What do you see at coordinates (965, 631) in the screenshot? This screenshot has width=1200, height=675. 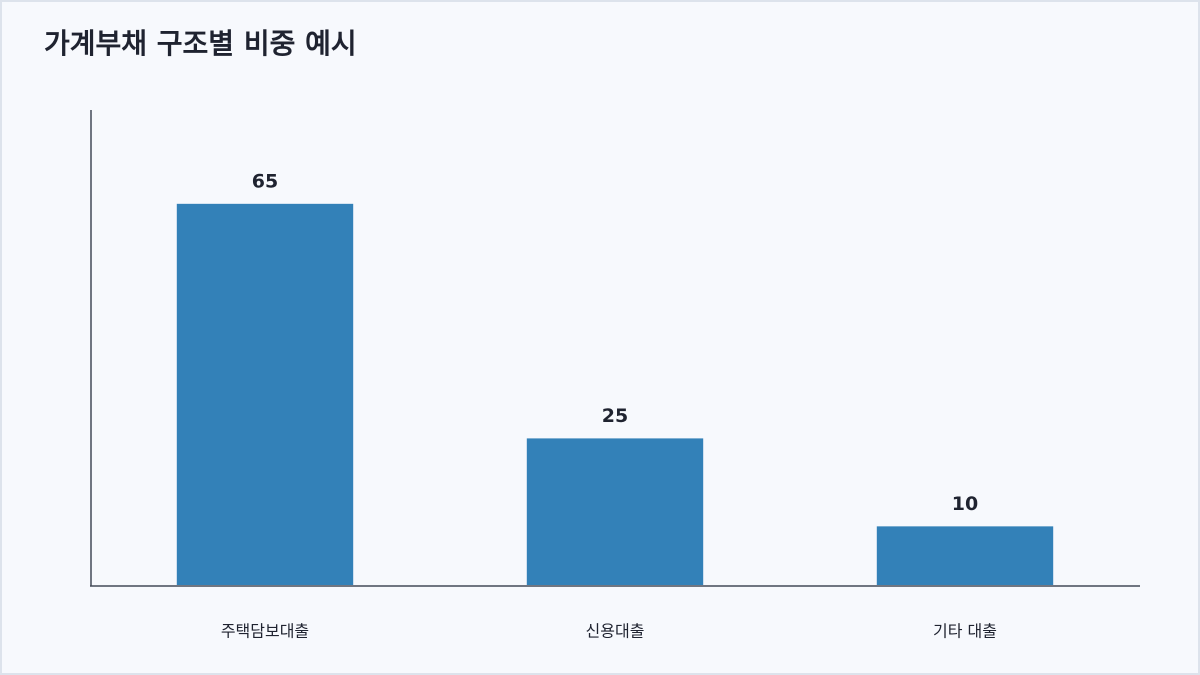 I see `x-tick-label: 기타 대출` at bounding box center [965, 631].